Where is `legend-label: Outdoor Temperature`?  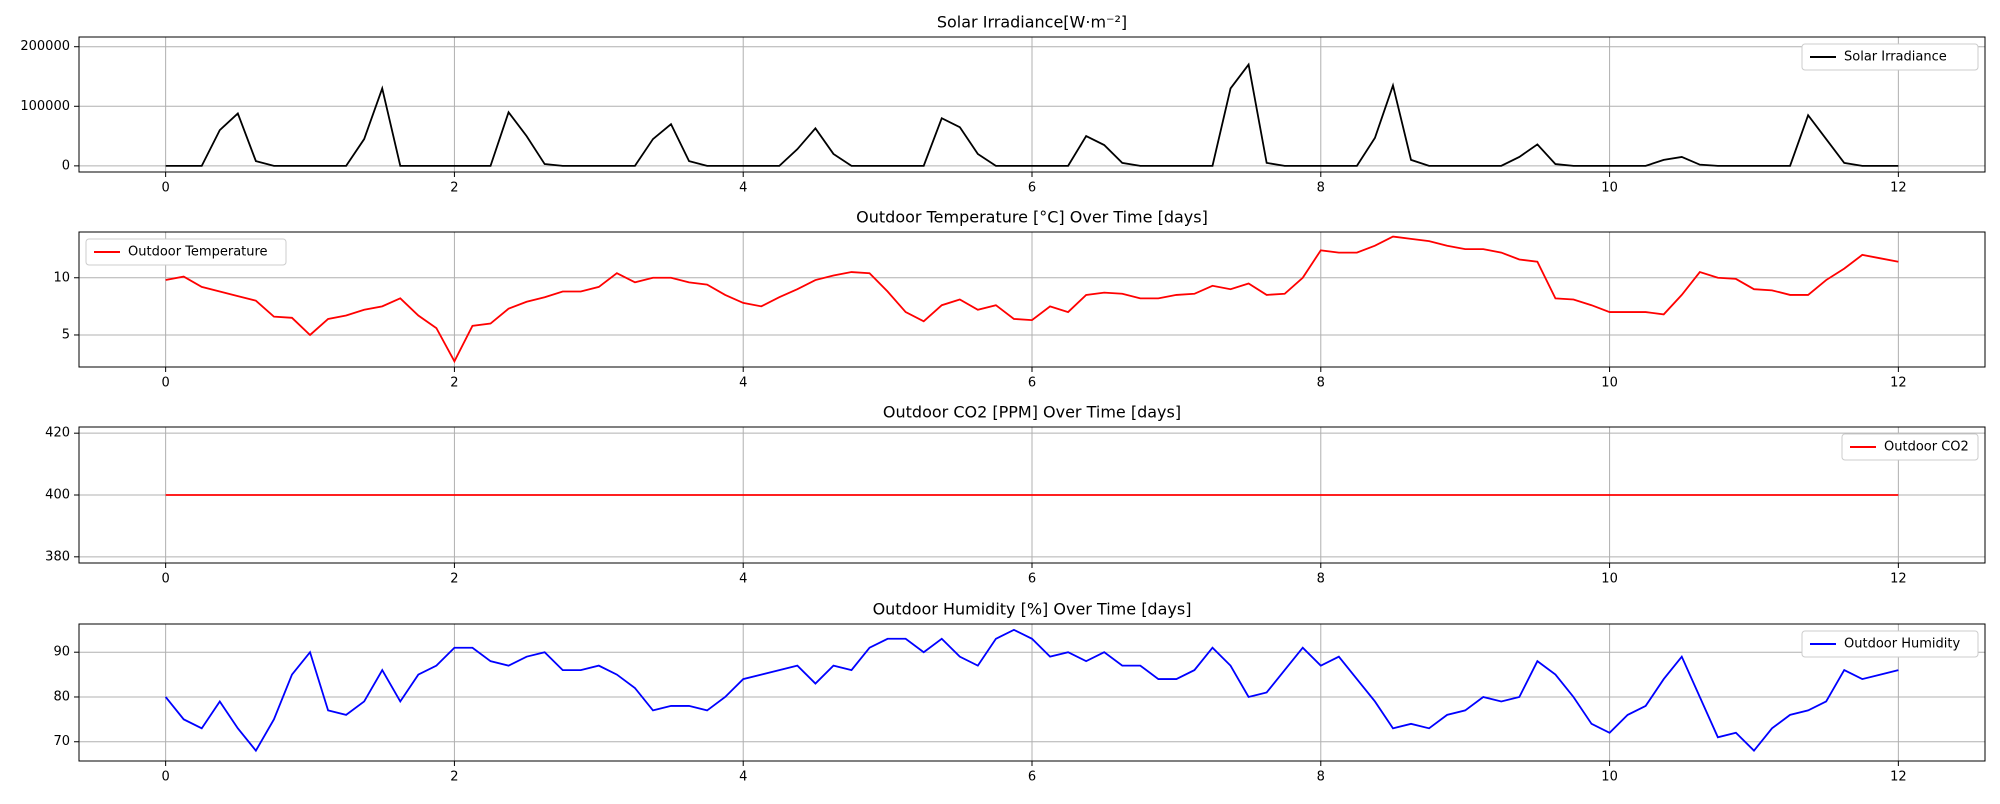
legend-label: Outdoor Temperature is located at coordinates (198, 252).